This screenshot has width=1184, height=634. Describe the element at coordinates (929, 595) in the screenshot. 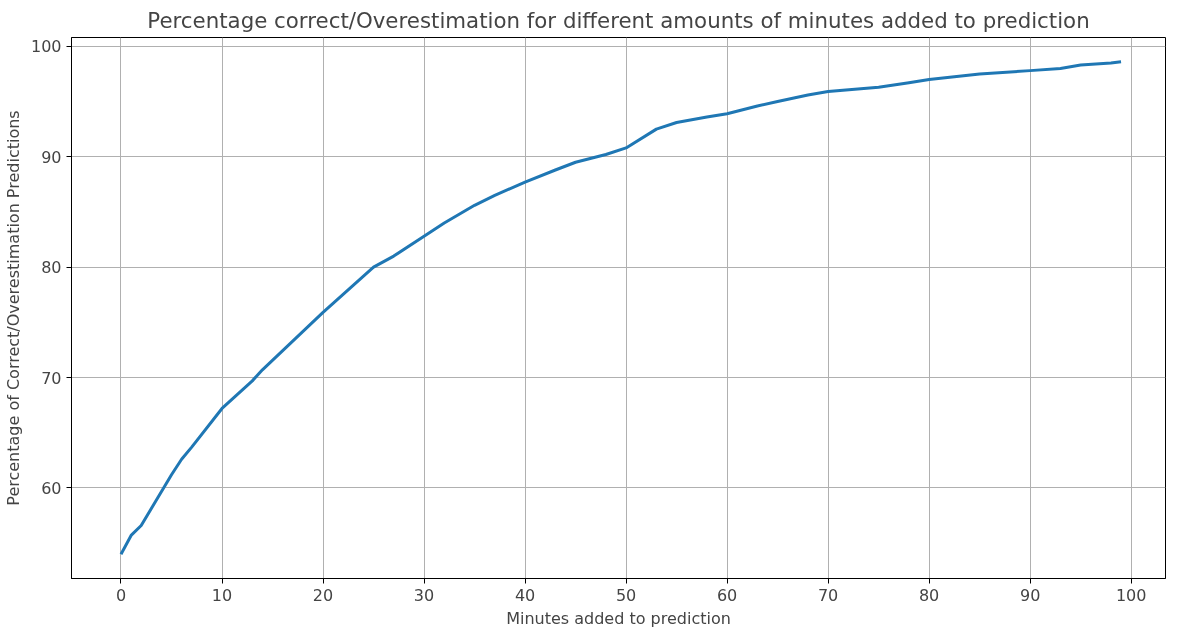

I see `x-tick-label: 80` at that location.